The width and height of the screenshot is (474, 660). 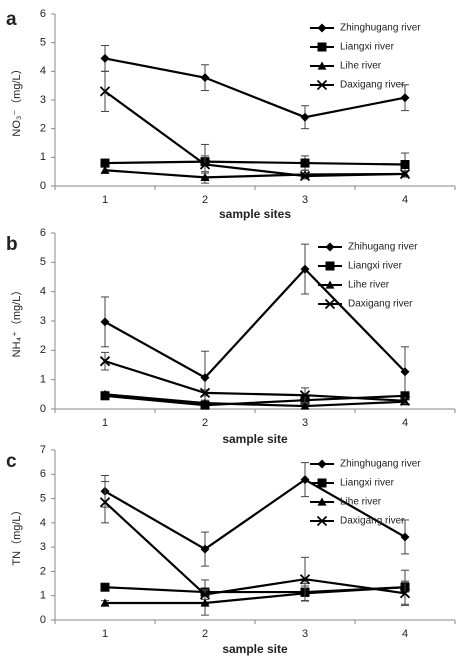 What do you see at coordinates (16, 534) in the screenshot?
I see `y-axis-label: TN（mg/L）` at bounding box center [16, 534].